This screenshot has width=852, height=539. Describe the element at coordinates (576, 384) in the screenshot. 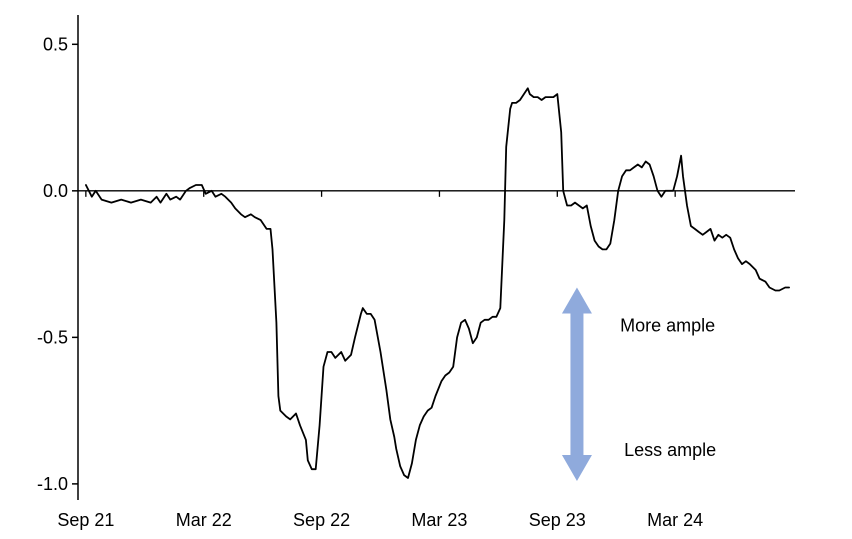

I see `double-arrow-icon` at that location.